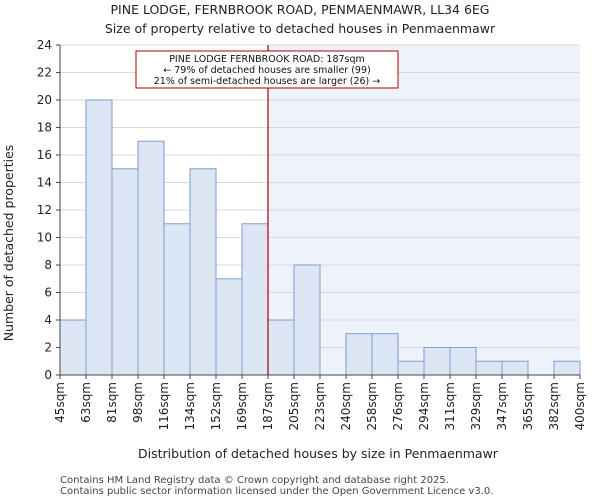  What do you see at coordinates (44, 128) in the screenshot?
I see `y-tick-label: 18` at bounding box center [44, 128].